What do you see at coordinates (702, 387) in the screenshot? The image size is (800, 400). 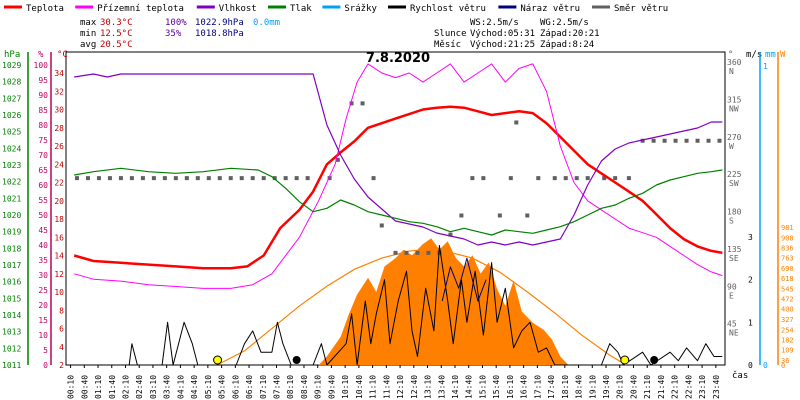 I see `x-tick-46: 23:10` at bounding box center [702, 387].